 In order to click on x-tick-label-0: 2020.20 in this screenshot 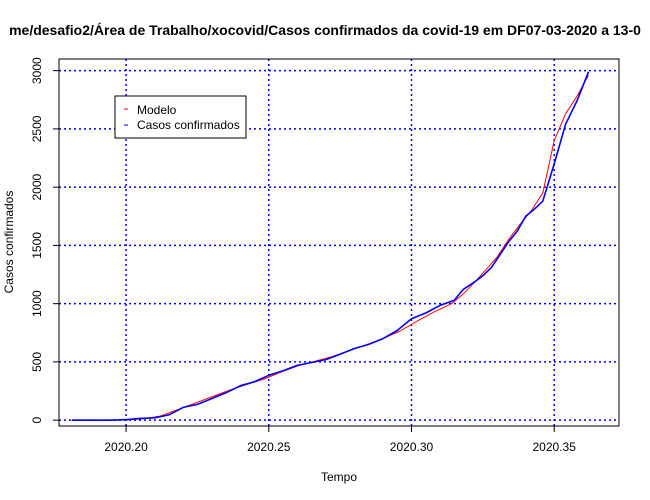, I will do `click(126, 447)`.